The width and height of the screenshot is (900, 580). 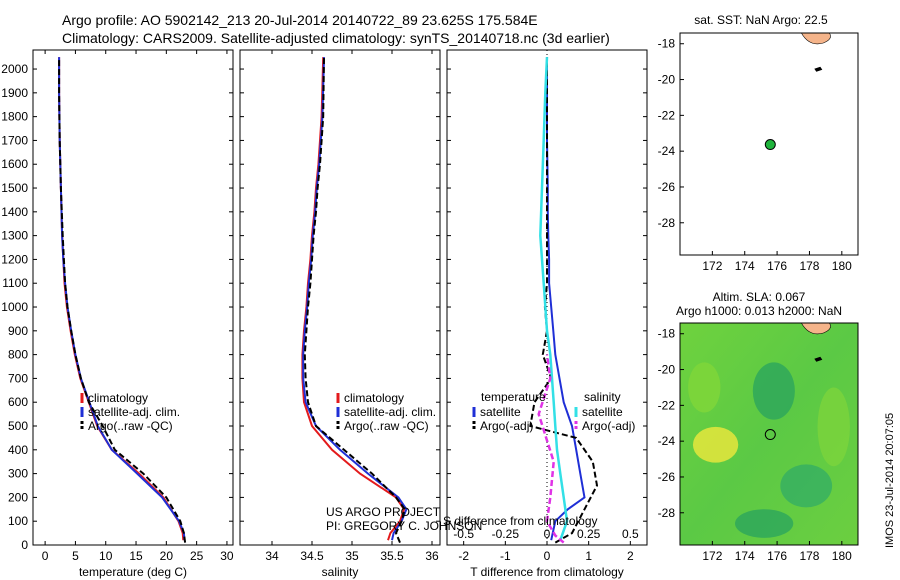 I want to click on temperature-xtick-label: 25, so click(x=197, y=556).